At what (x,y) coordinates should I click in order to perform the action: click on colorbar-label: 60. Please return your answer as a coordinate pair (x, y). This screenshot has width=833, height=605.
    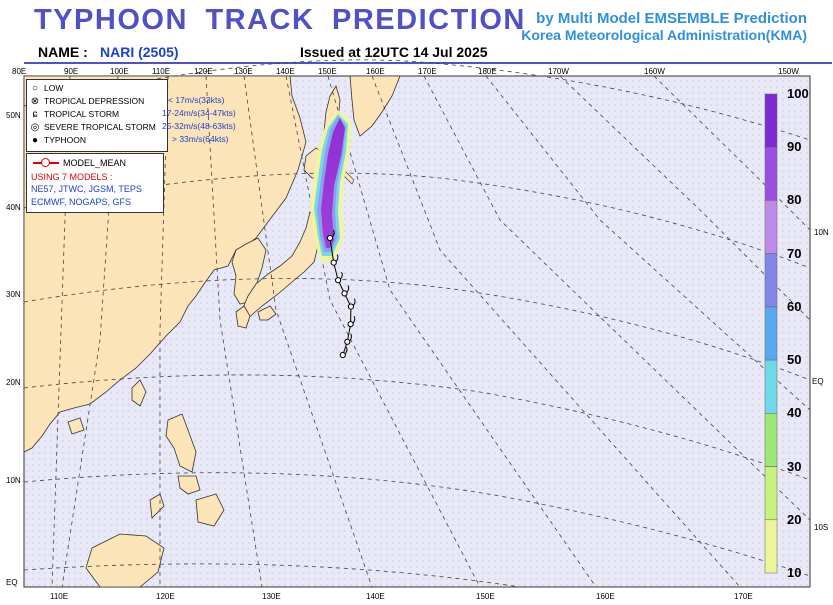
    Looking at the image, I should click on (794, 306).